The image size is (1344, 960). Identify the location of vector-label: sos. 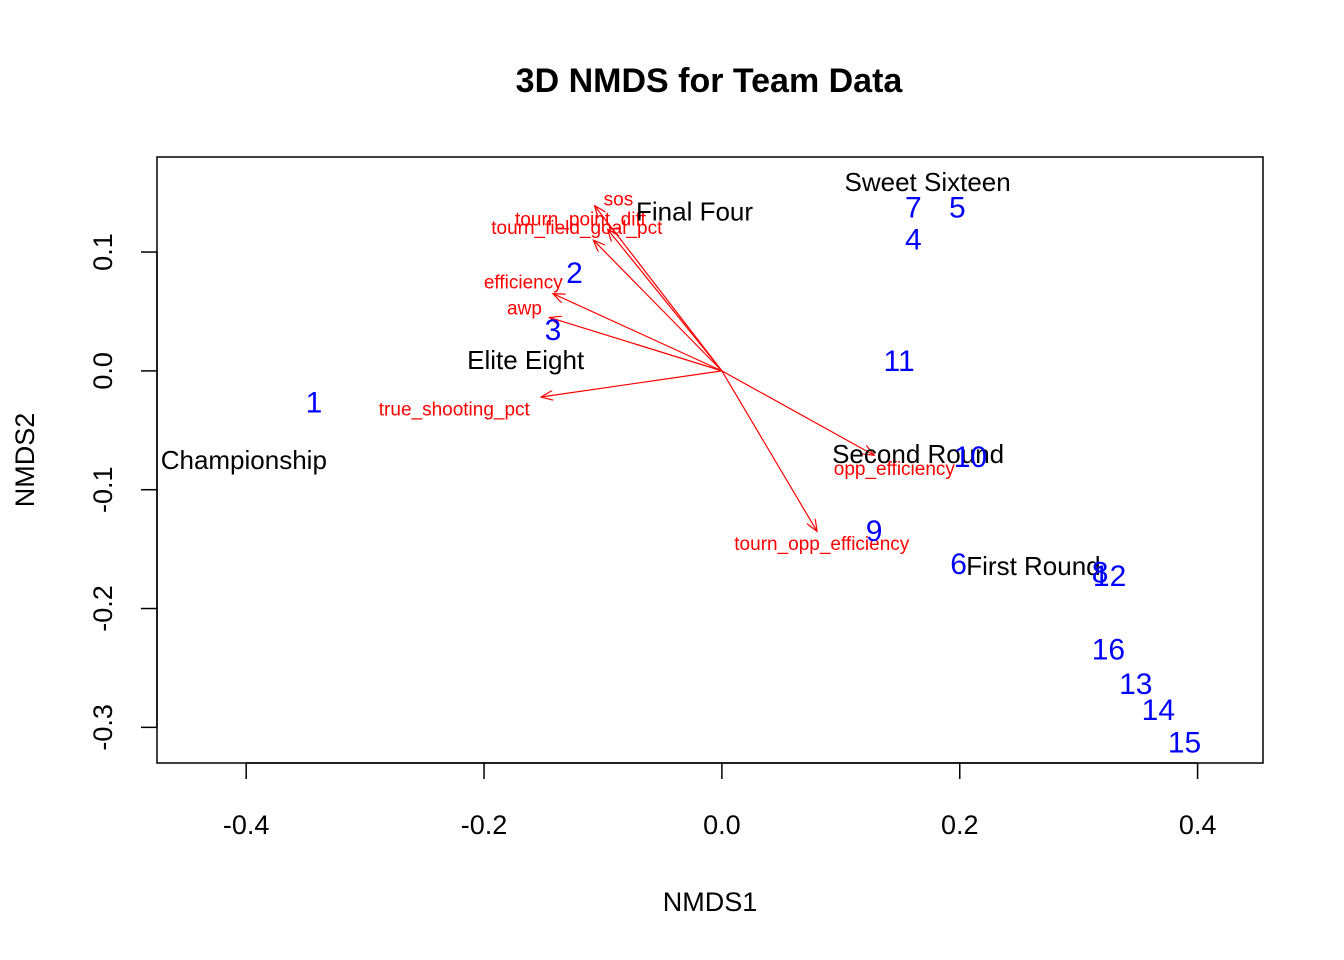
(619, 199).